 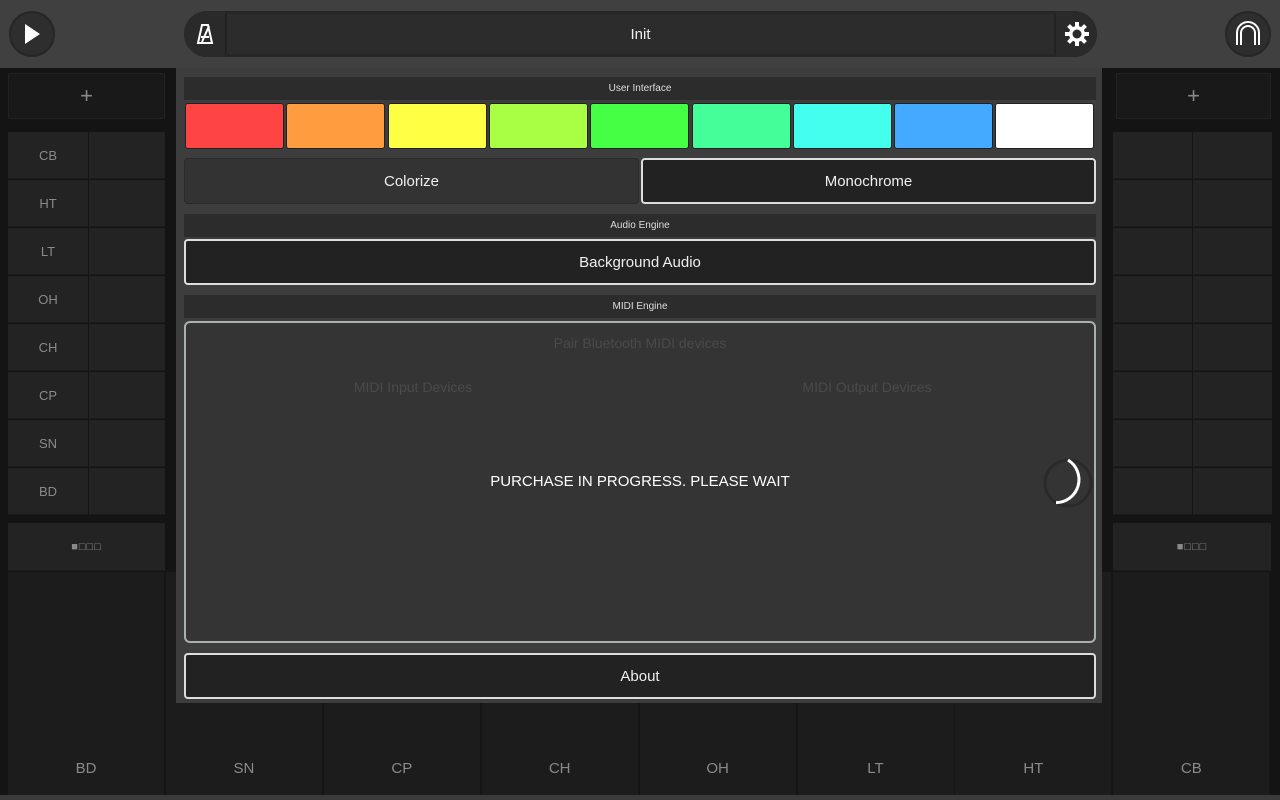 I want to click on about-button: About, so click(x=640, y=676).